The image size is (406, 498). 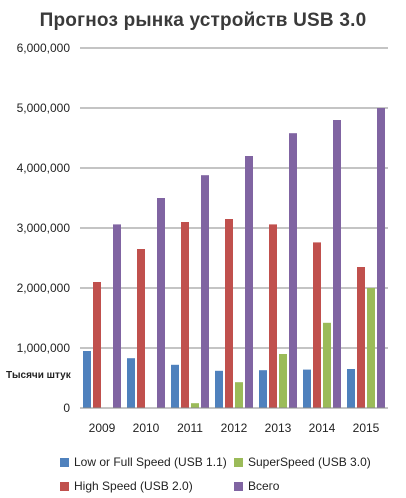 I want to click on legend-item-usb30: SuperSpeed (USB 3.0), so click(x=302, y=462).